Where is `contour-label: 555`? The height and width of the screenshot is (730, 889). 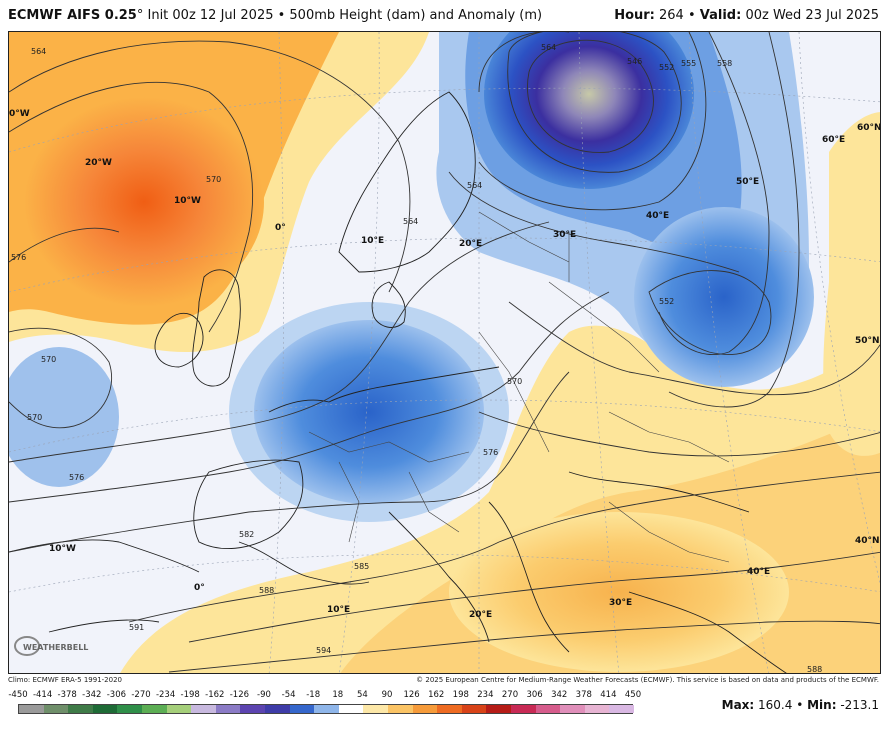 contour-label: 555 is located at coordinates (688, 63).